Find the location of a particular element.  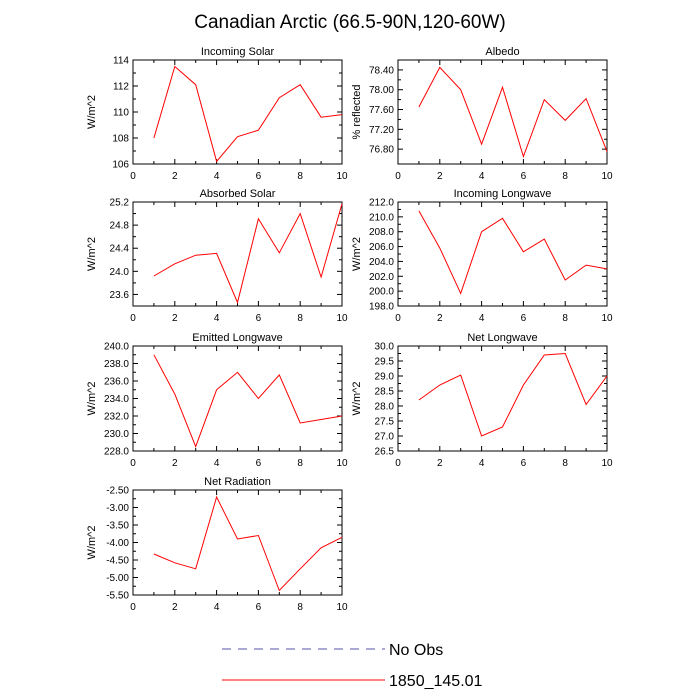

y-tick-label: 228.0 is located at coordinates (116, 452).